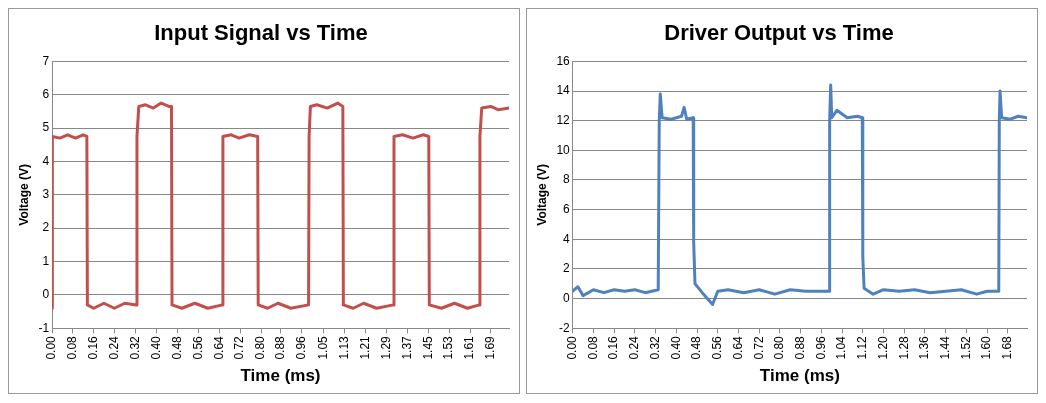 Image resolution: width=1046 pixels, height=403 pixels. What do you see at coordinates (563, 120) in the screenshot?
I see `y-tick-label: 12` at bounding box center [563, 120].